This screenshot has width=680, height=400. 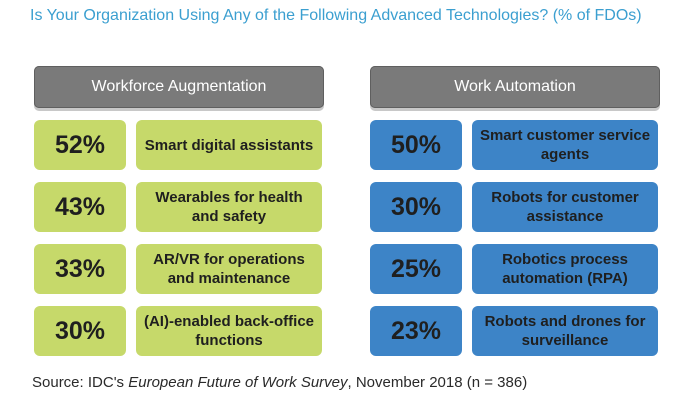 What do you see at coordinates (80, 145) in the screenshot?
I see `percent-tile: 52%` at bounding box center [80, 145].